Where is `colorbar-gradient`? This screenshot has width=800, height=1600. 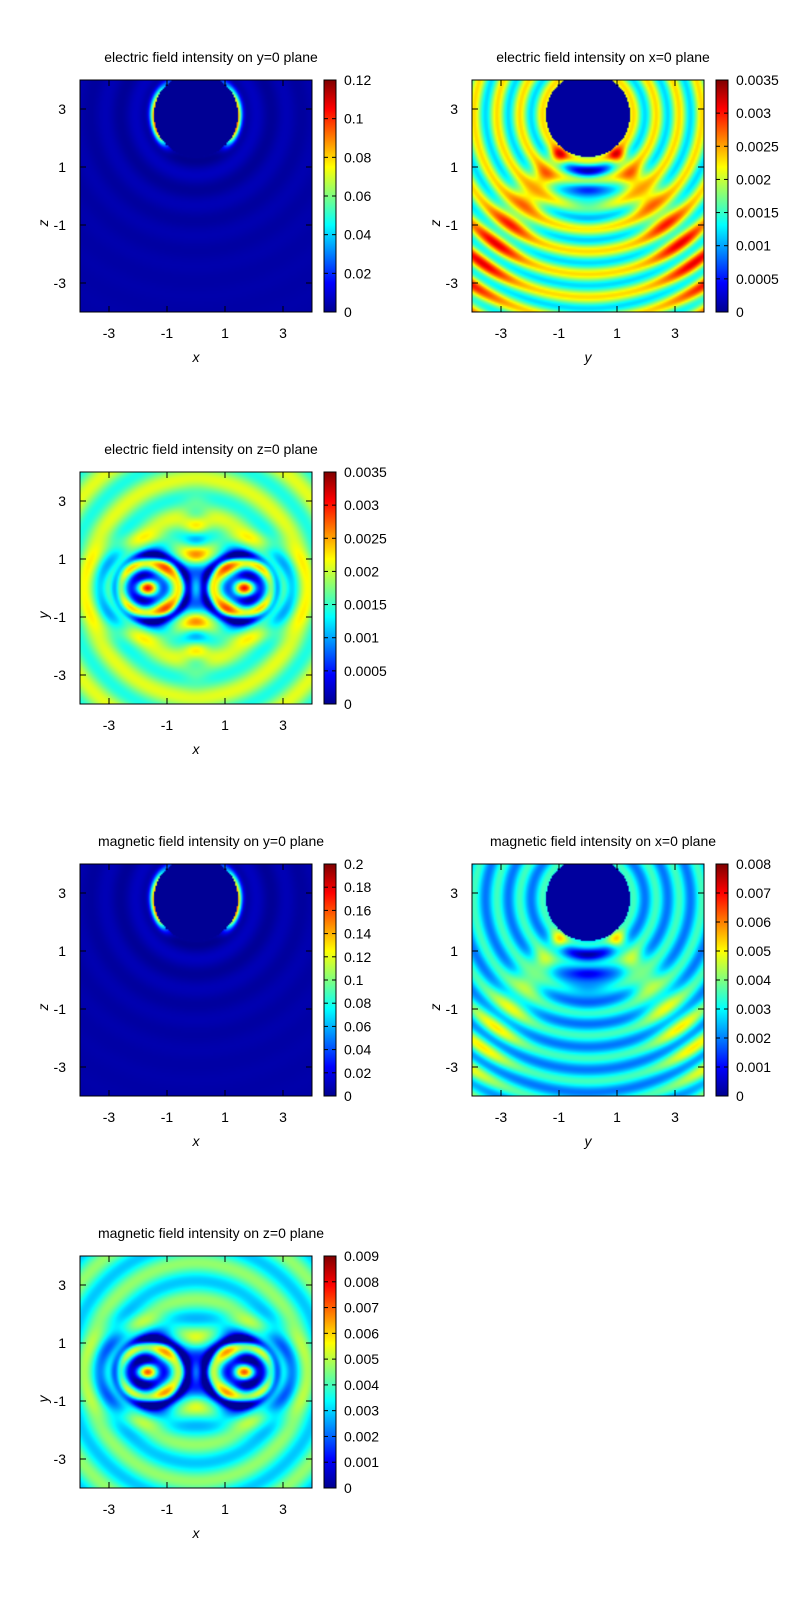
colorbar-gradient is located at coordinates (330, 588).